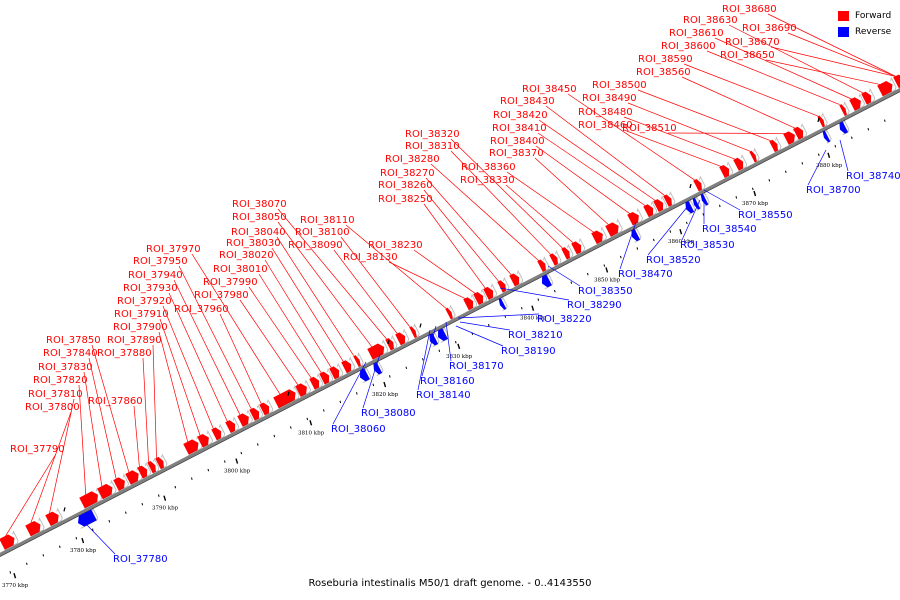 This screenshot has width=900, height=600. What do you see at coordinates (520, 115) in the screenshot?
I see `forward-gene-label: ROI_38420` at bounding box center [520, 115].